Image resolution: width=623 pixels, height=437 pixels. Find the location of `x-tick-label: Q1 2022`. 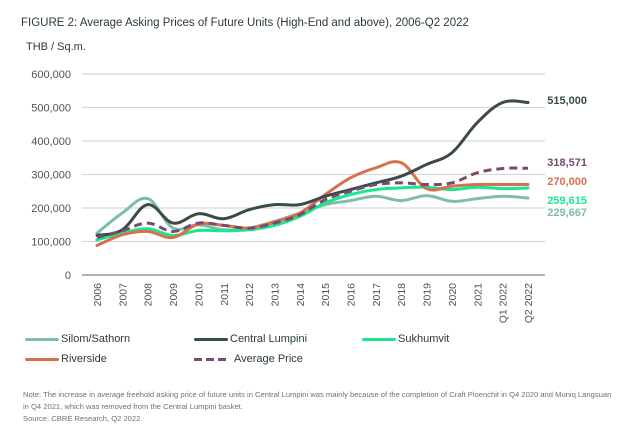

x-tick-label: Q1 2022 is located at coordinates (504, 303).